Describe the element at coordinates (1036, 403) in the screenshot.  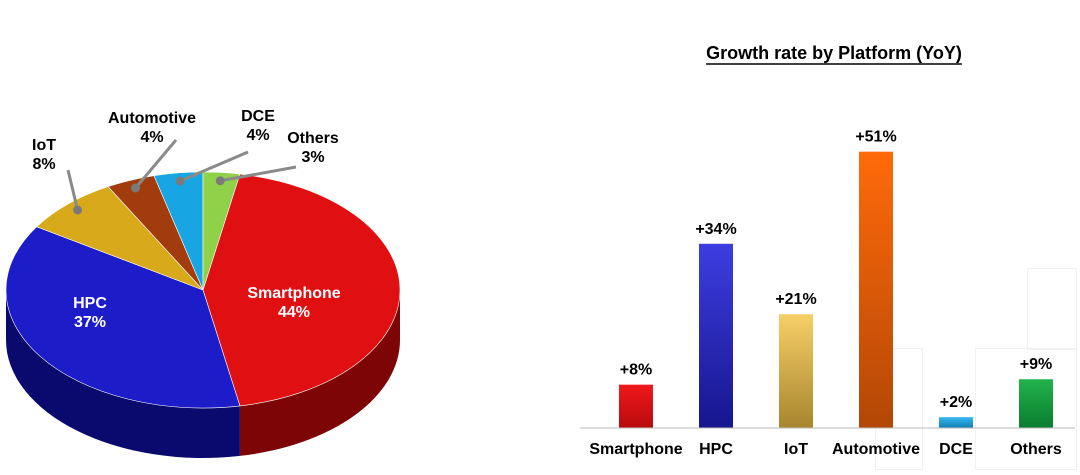
I see `bar-others` at that location.